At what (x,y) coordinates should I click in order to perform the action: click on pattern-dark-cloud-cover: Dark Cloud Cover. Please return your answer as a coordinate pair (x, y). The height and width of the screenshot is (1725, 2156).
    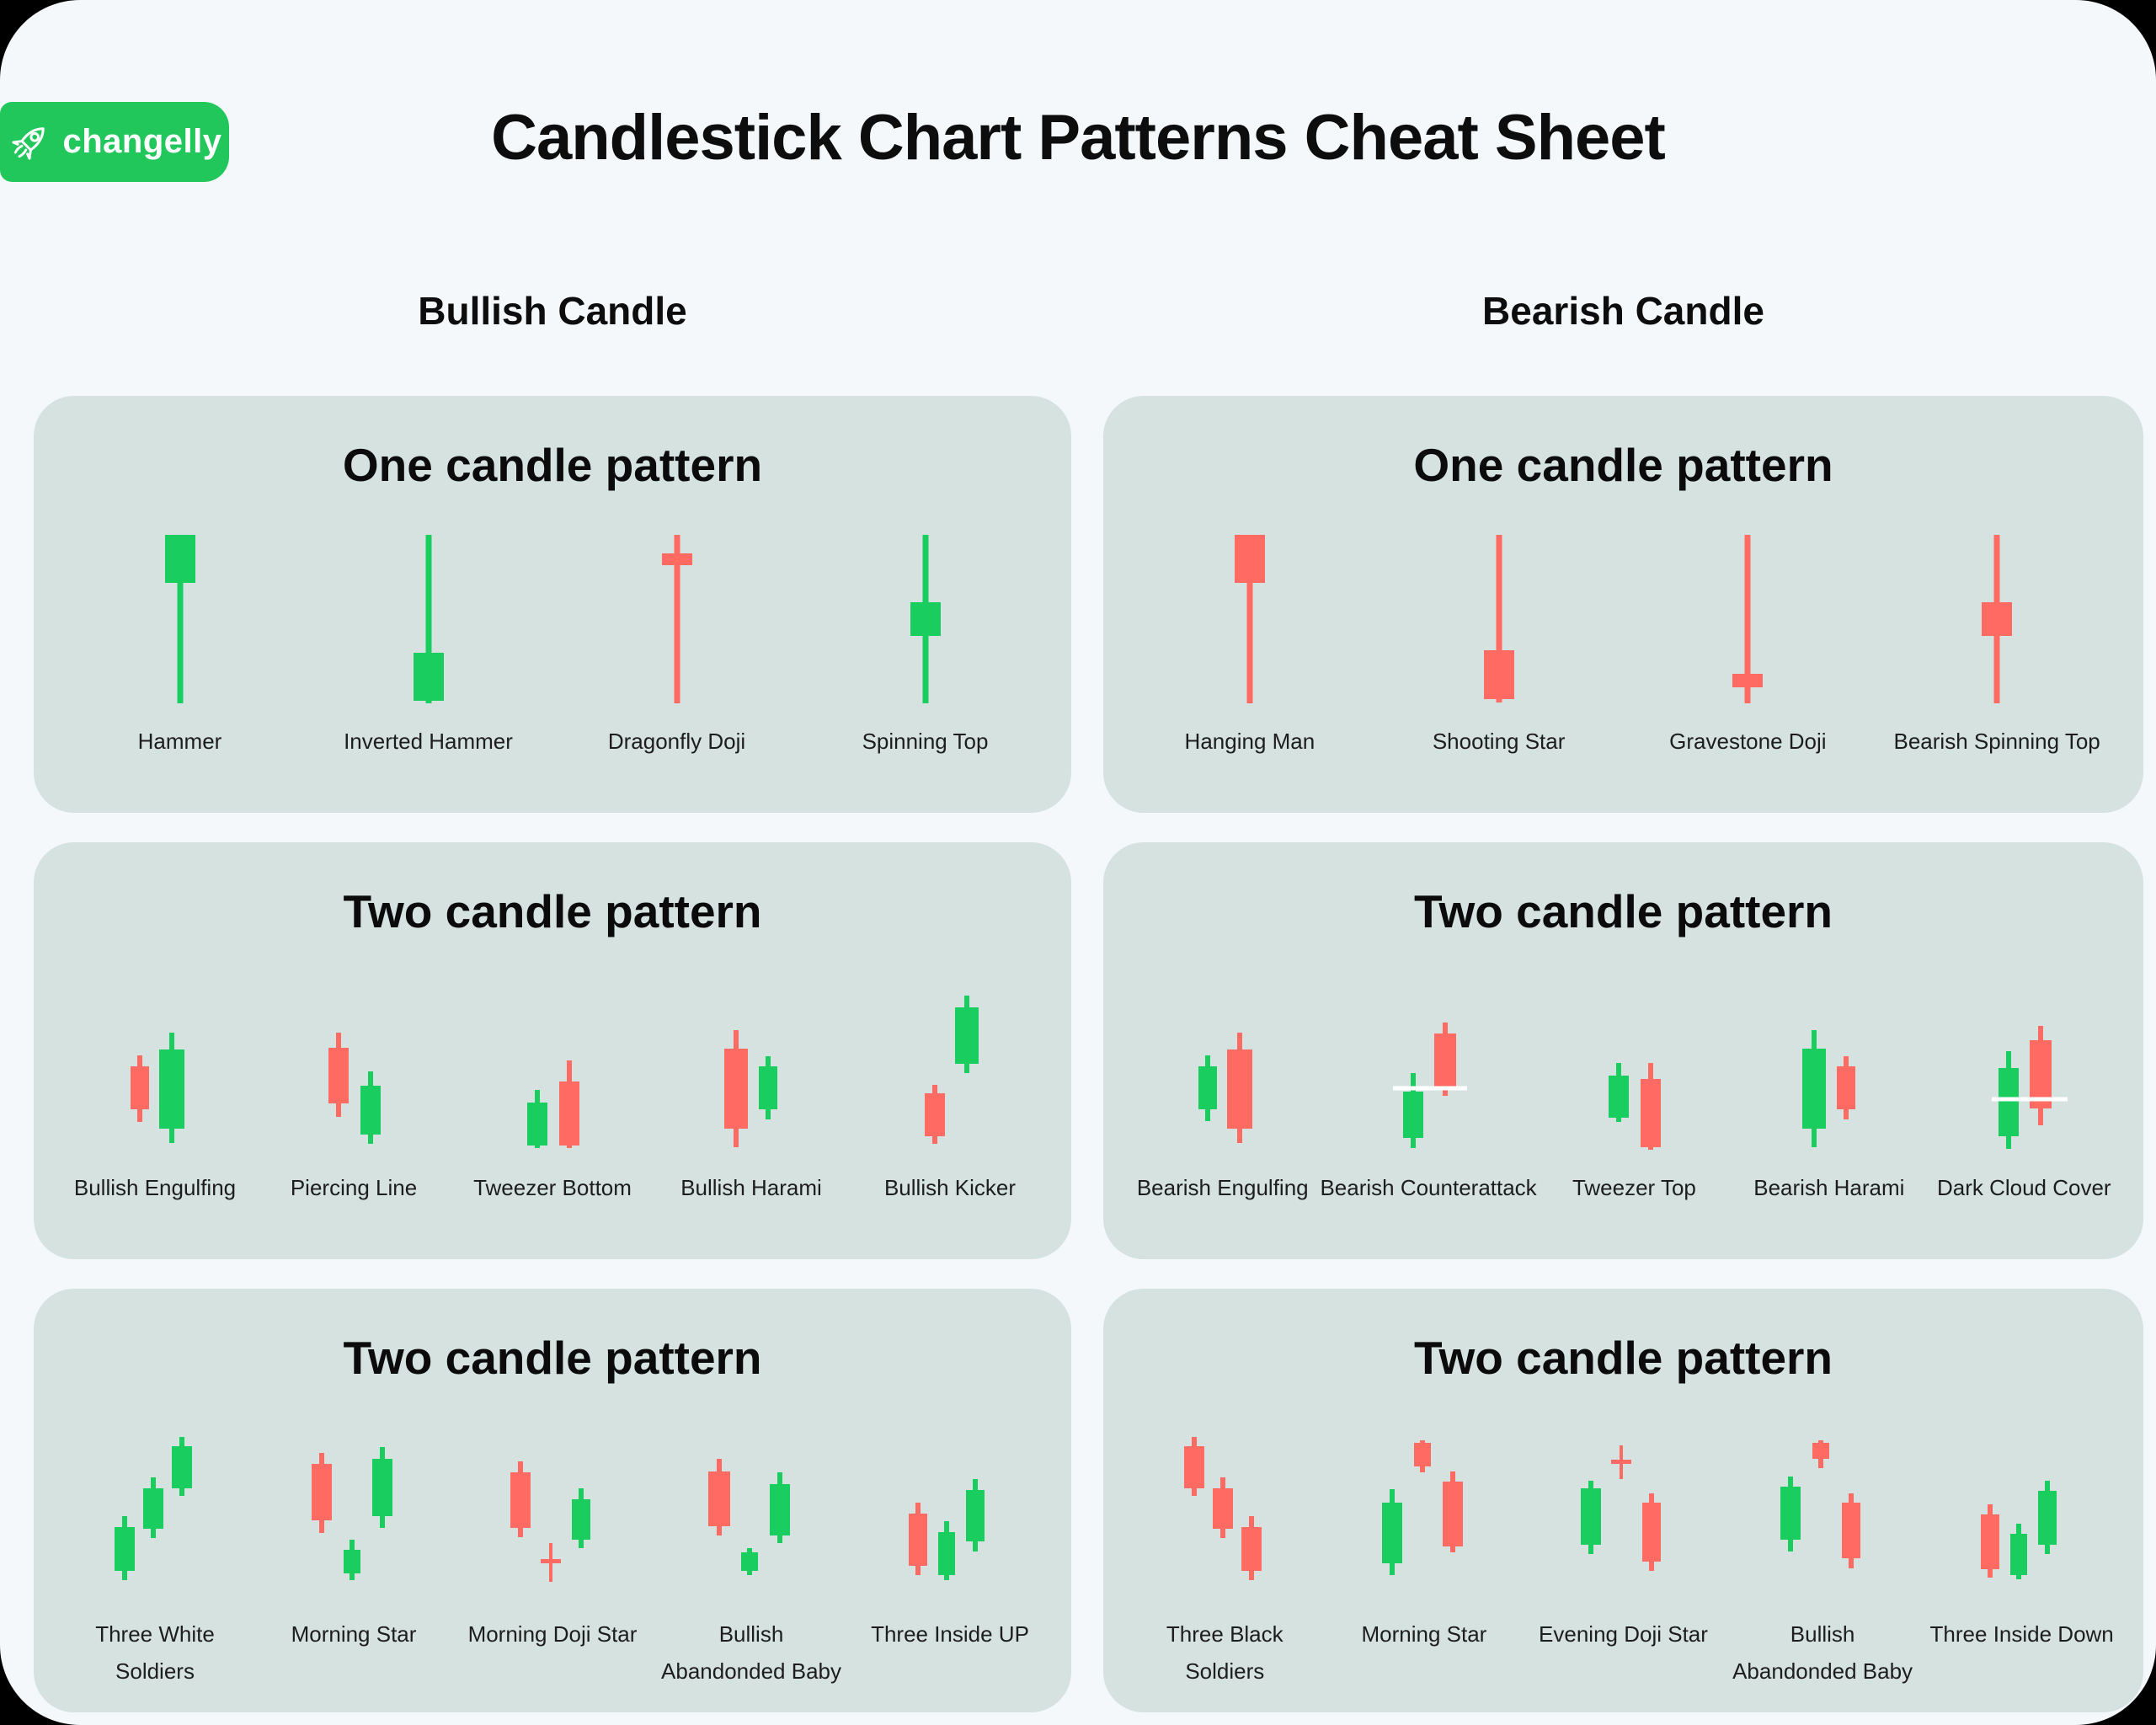
    Looking at the image, I should click on (2024, 1087).